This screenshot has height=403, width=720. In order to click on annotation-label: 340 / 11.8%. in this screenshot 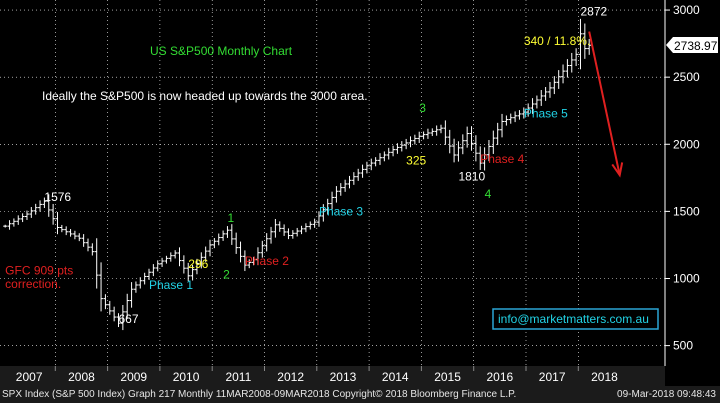, I will do `click(557, 41)`.